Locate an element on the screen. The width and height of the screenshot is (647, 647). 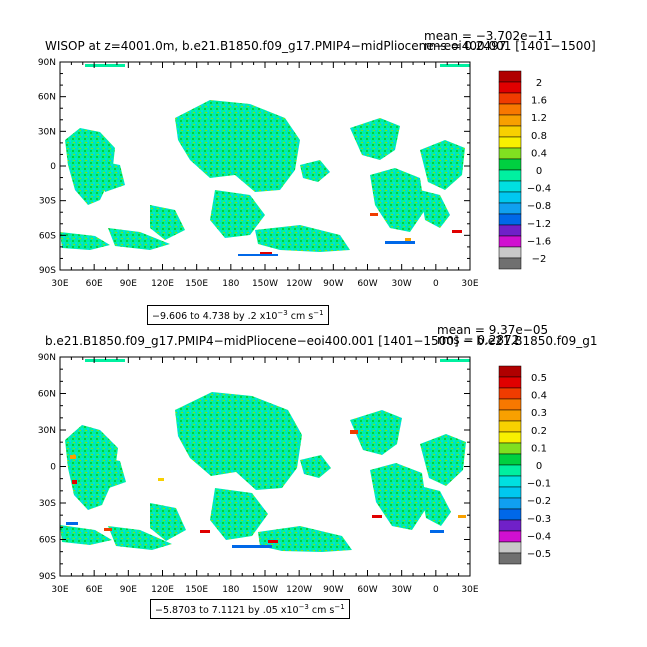
panel-2-colorbar-label: −0.4 is located at coordinates (539, 536).